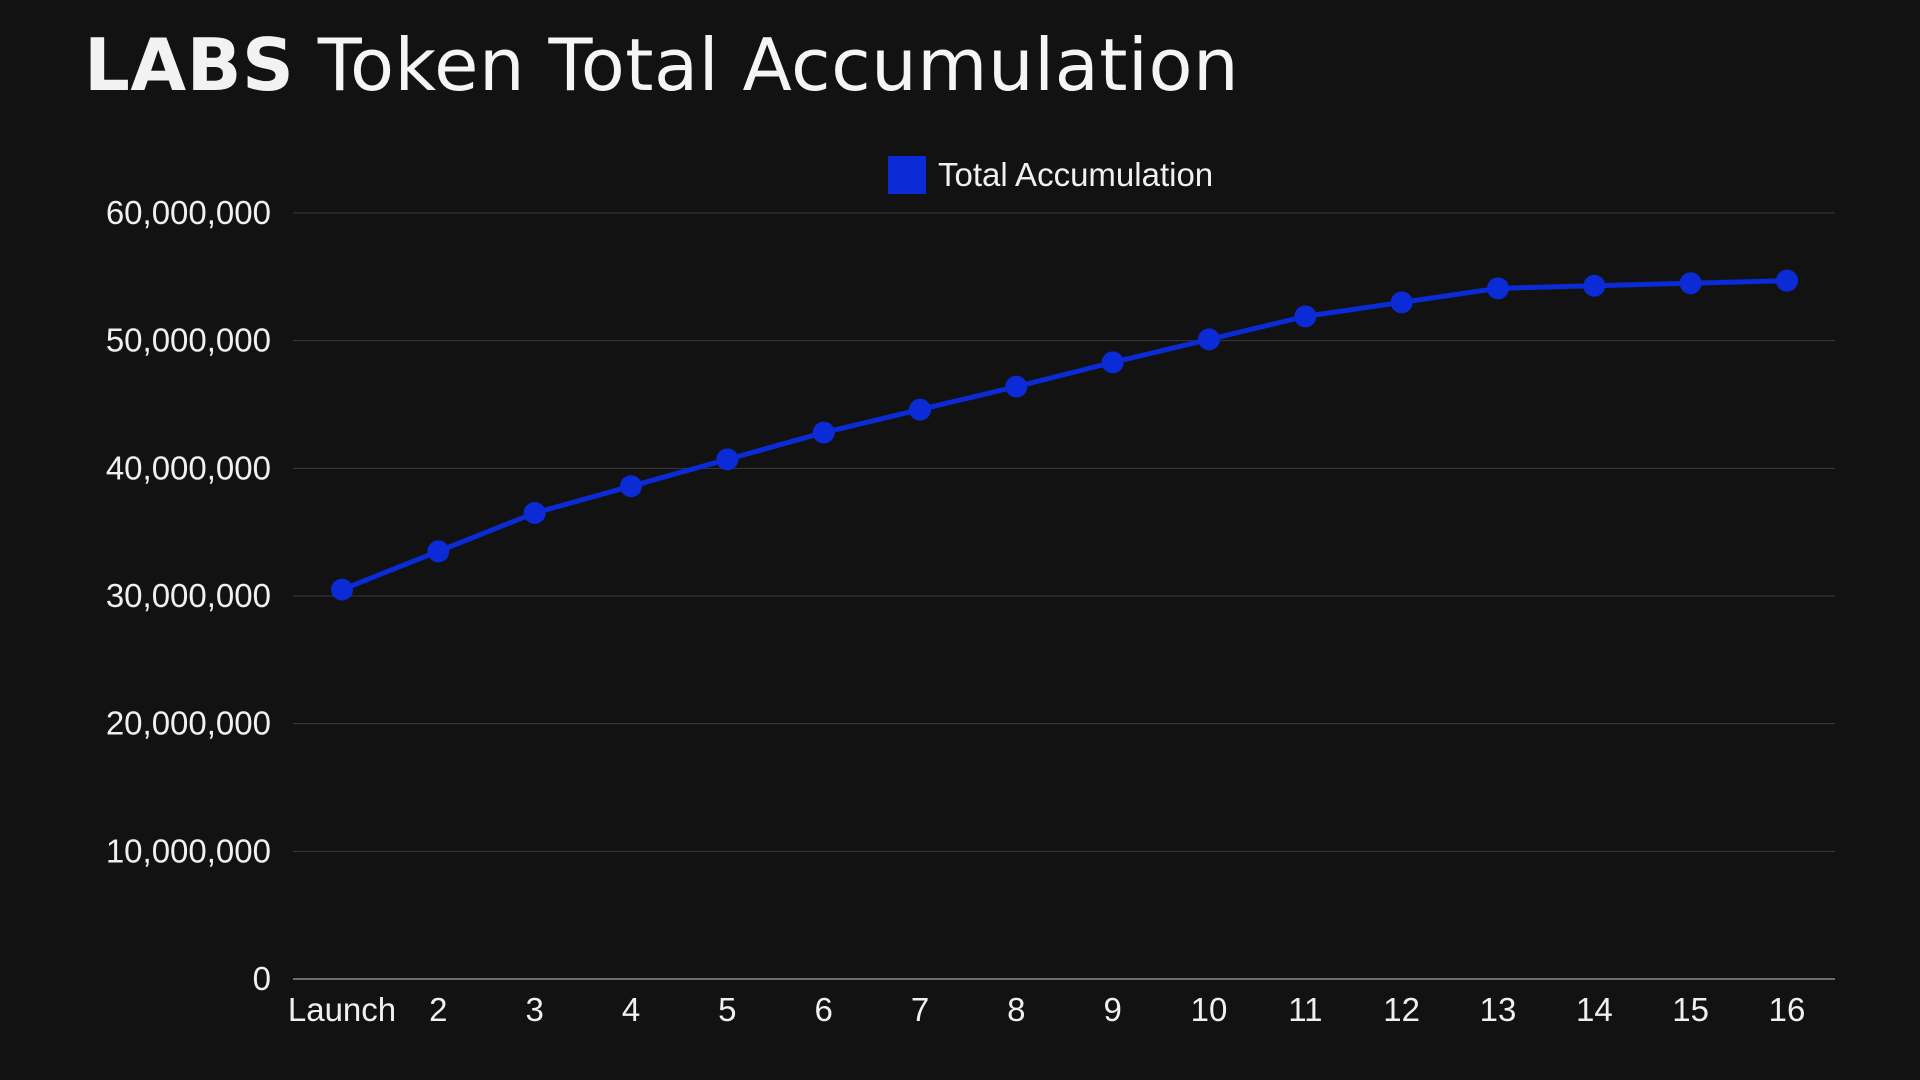  I want to click on x-tick-label: 3, so click(534, 1009).